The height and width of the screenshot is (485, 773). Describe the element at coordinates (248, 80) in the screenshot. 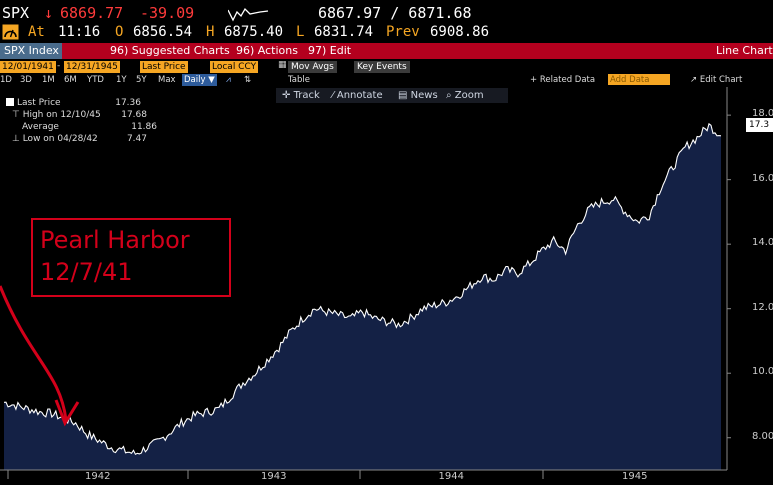

I see `chart-settings-icon: ⇅` at that location.